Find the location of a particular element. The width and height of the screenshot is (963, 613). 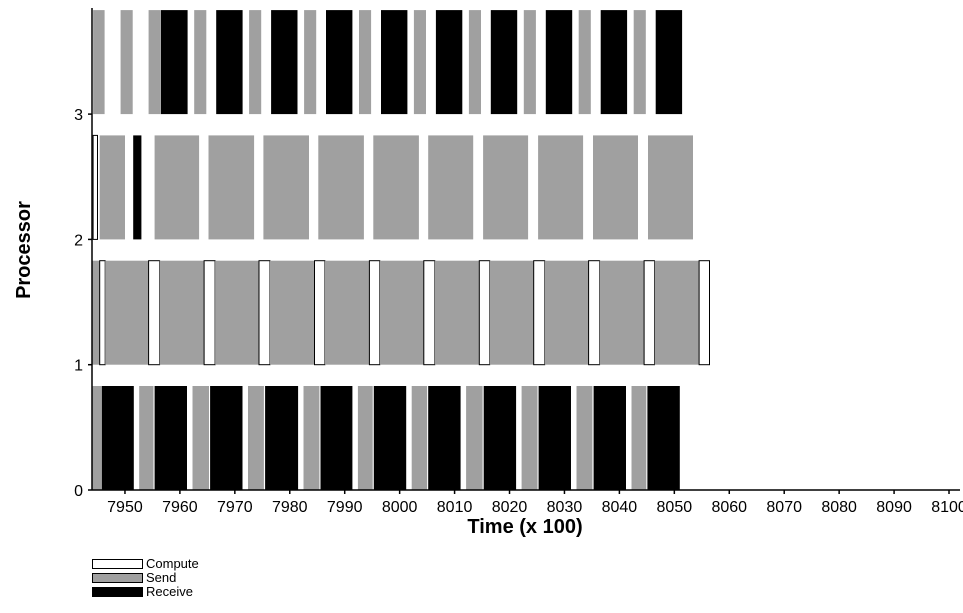

legend-label-compute: Compute is located at coordinates (172, 563).